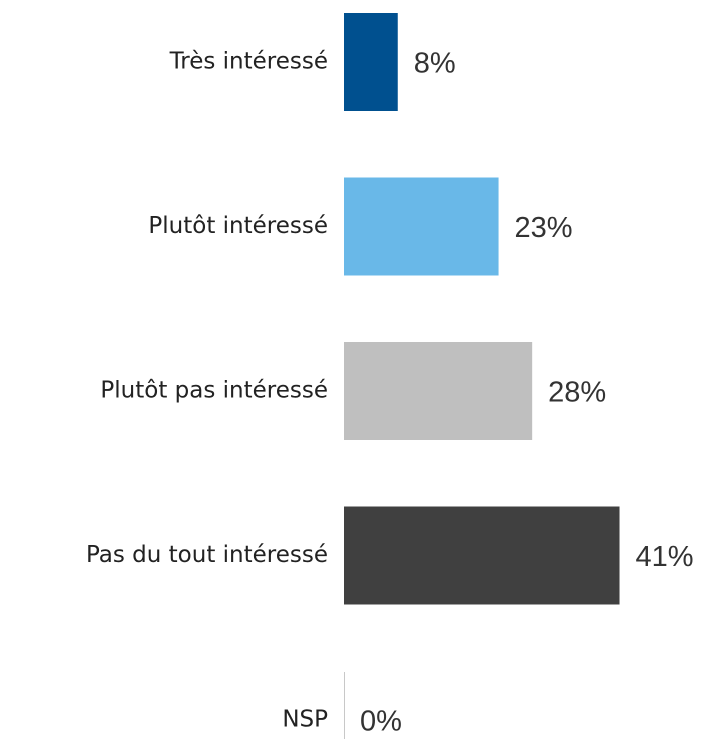 Image resolution: width=716 pixels, height=739 pixels. What do you see at coordinates (207, 555) in the screenshot?
I see `category-label: Pas du tout intéressé` at bounding box center [207, 555].